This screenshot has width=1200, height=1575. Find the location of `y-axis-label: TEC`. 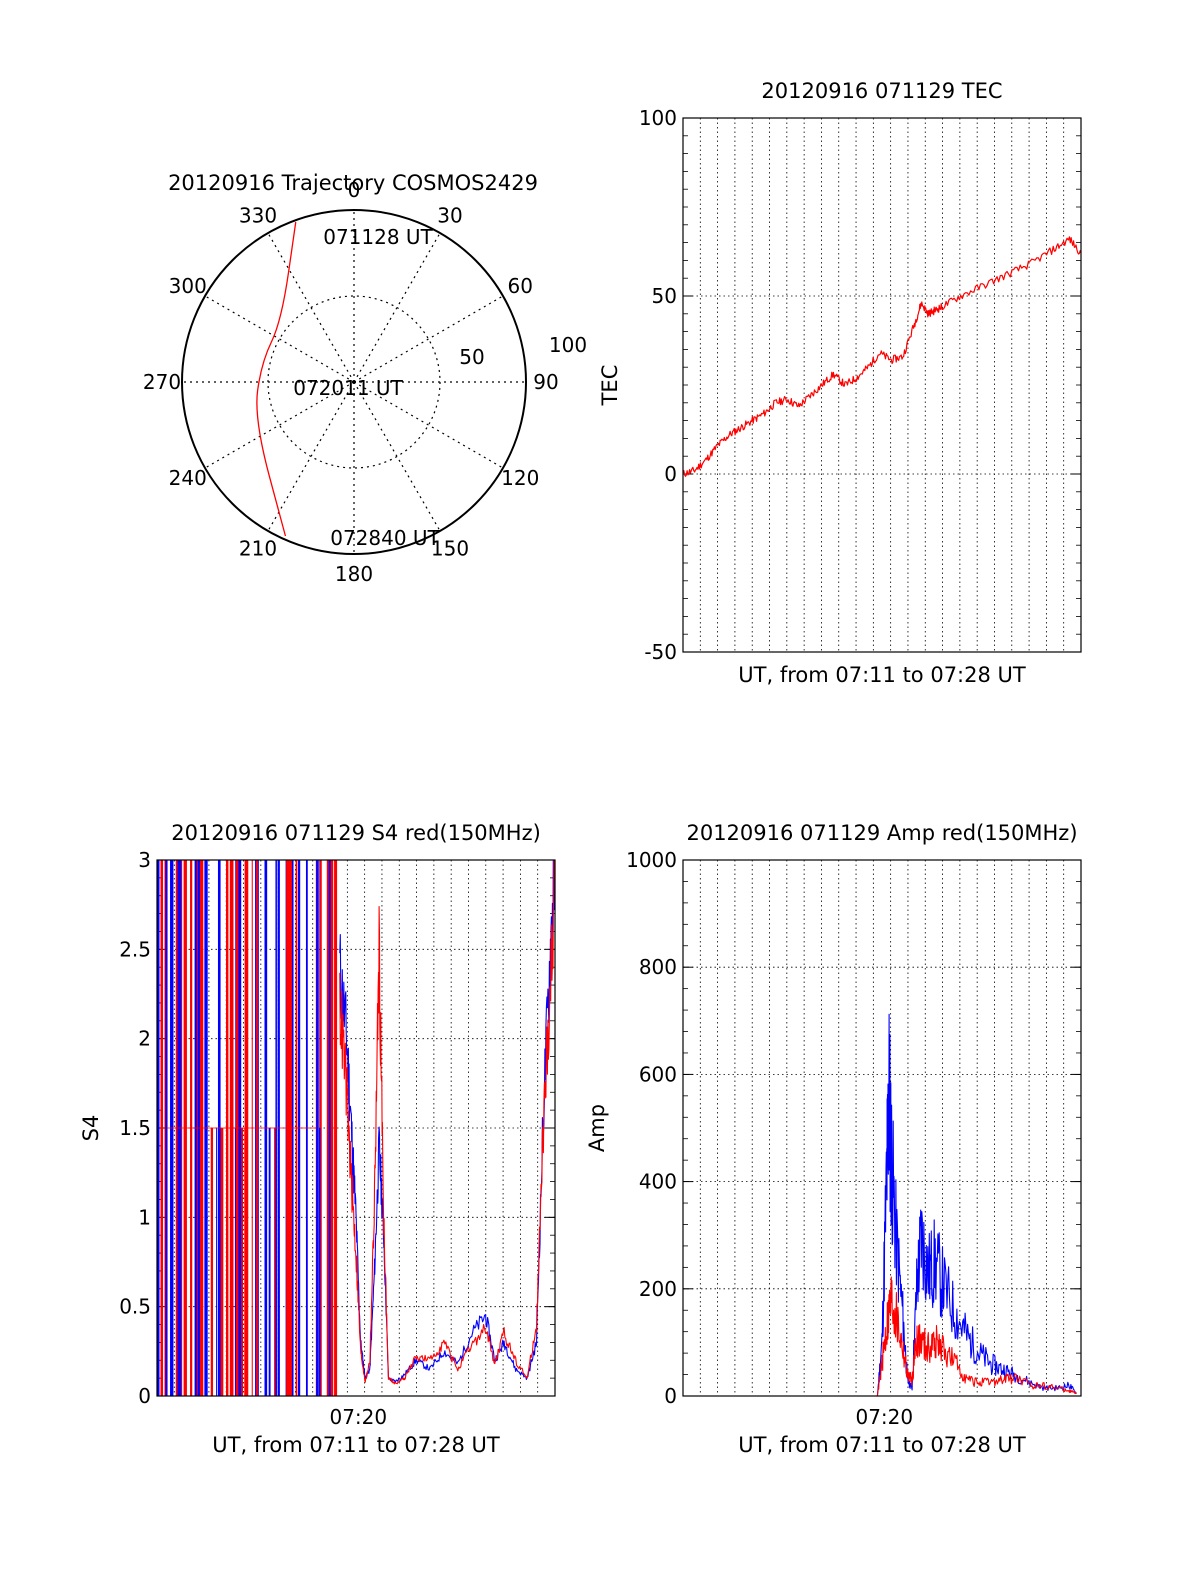

y-axis-label: TEC is located at coordinates (610, 386).